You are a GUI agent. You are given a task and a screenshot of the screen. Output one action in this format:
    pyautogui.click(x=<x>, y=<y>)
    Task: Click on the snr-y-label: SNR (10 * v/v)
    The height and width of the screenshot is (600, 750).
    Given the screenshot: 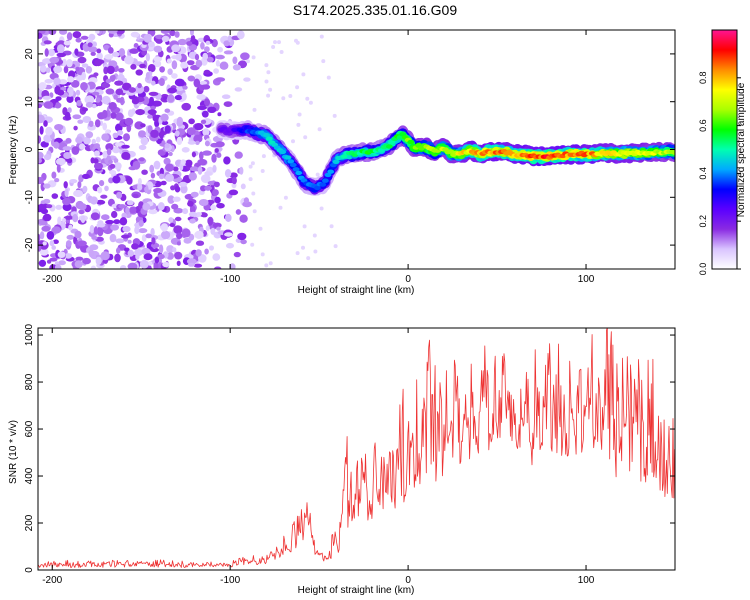 What is the action you would take?
    pyautogui.click(x=13, y=452)
    